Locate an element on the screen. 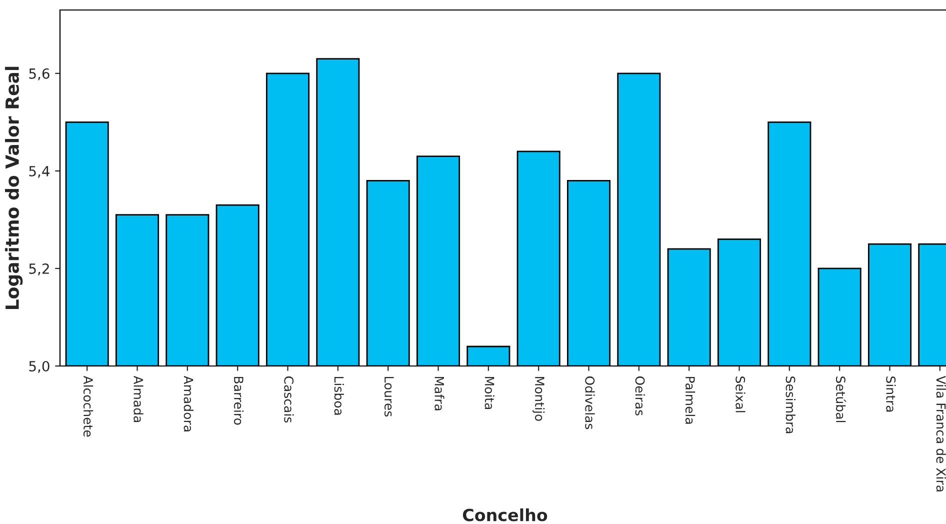 Image resolution: width=946 pixels, height=524 pixels. x-tick-label: Moita is located at coordinates (489, 393).